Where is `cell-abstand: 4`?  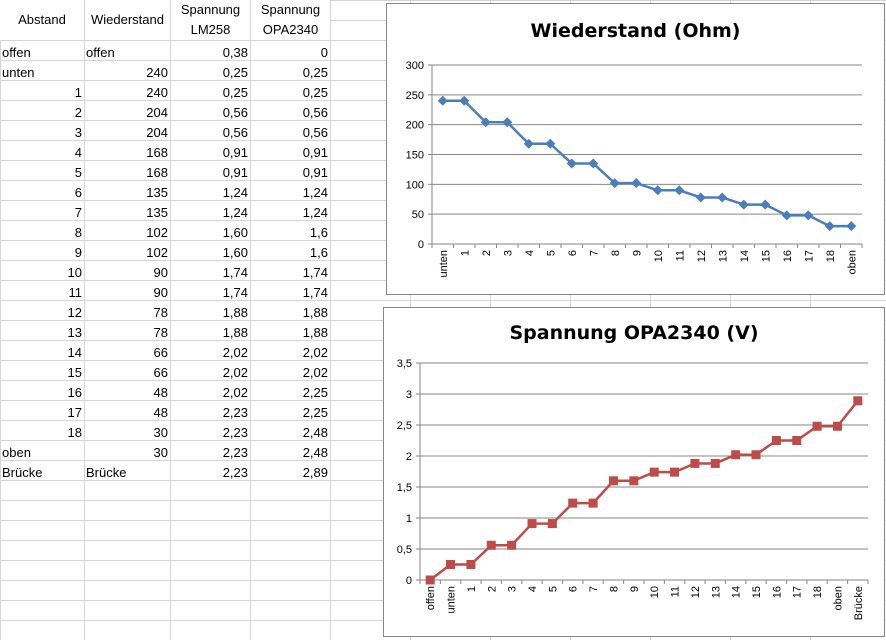 cell-abstand: 4 is located at coordinates (78, 152).